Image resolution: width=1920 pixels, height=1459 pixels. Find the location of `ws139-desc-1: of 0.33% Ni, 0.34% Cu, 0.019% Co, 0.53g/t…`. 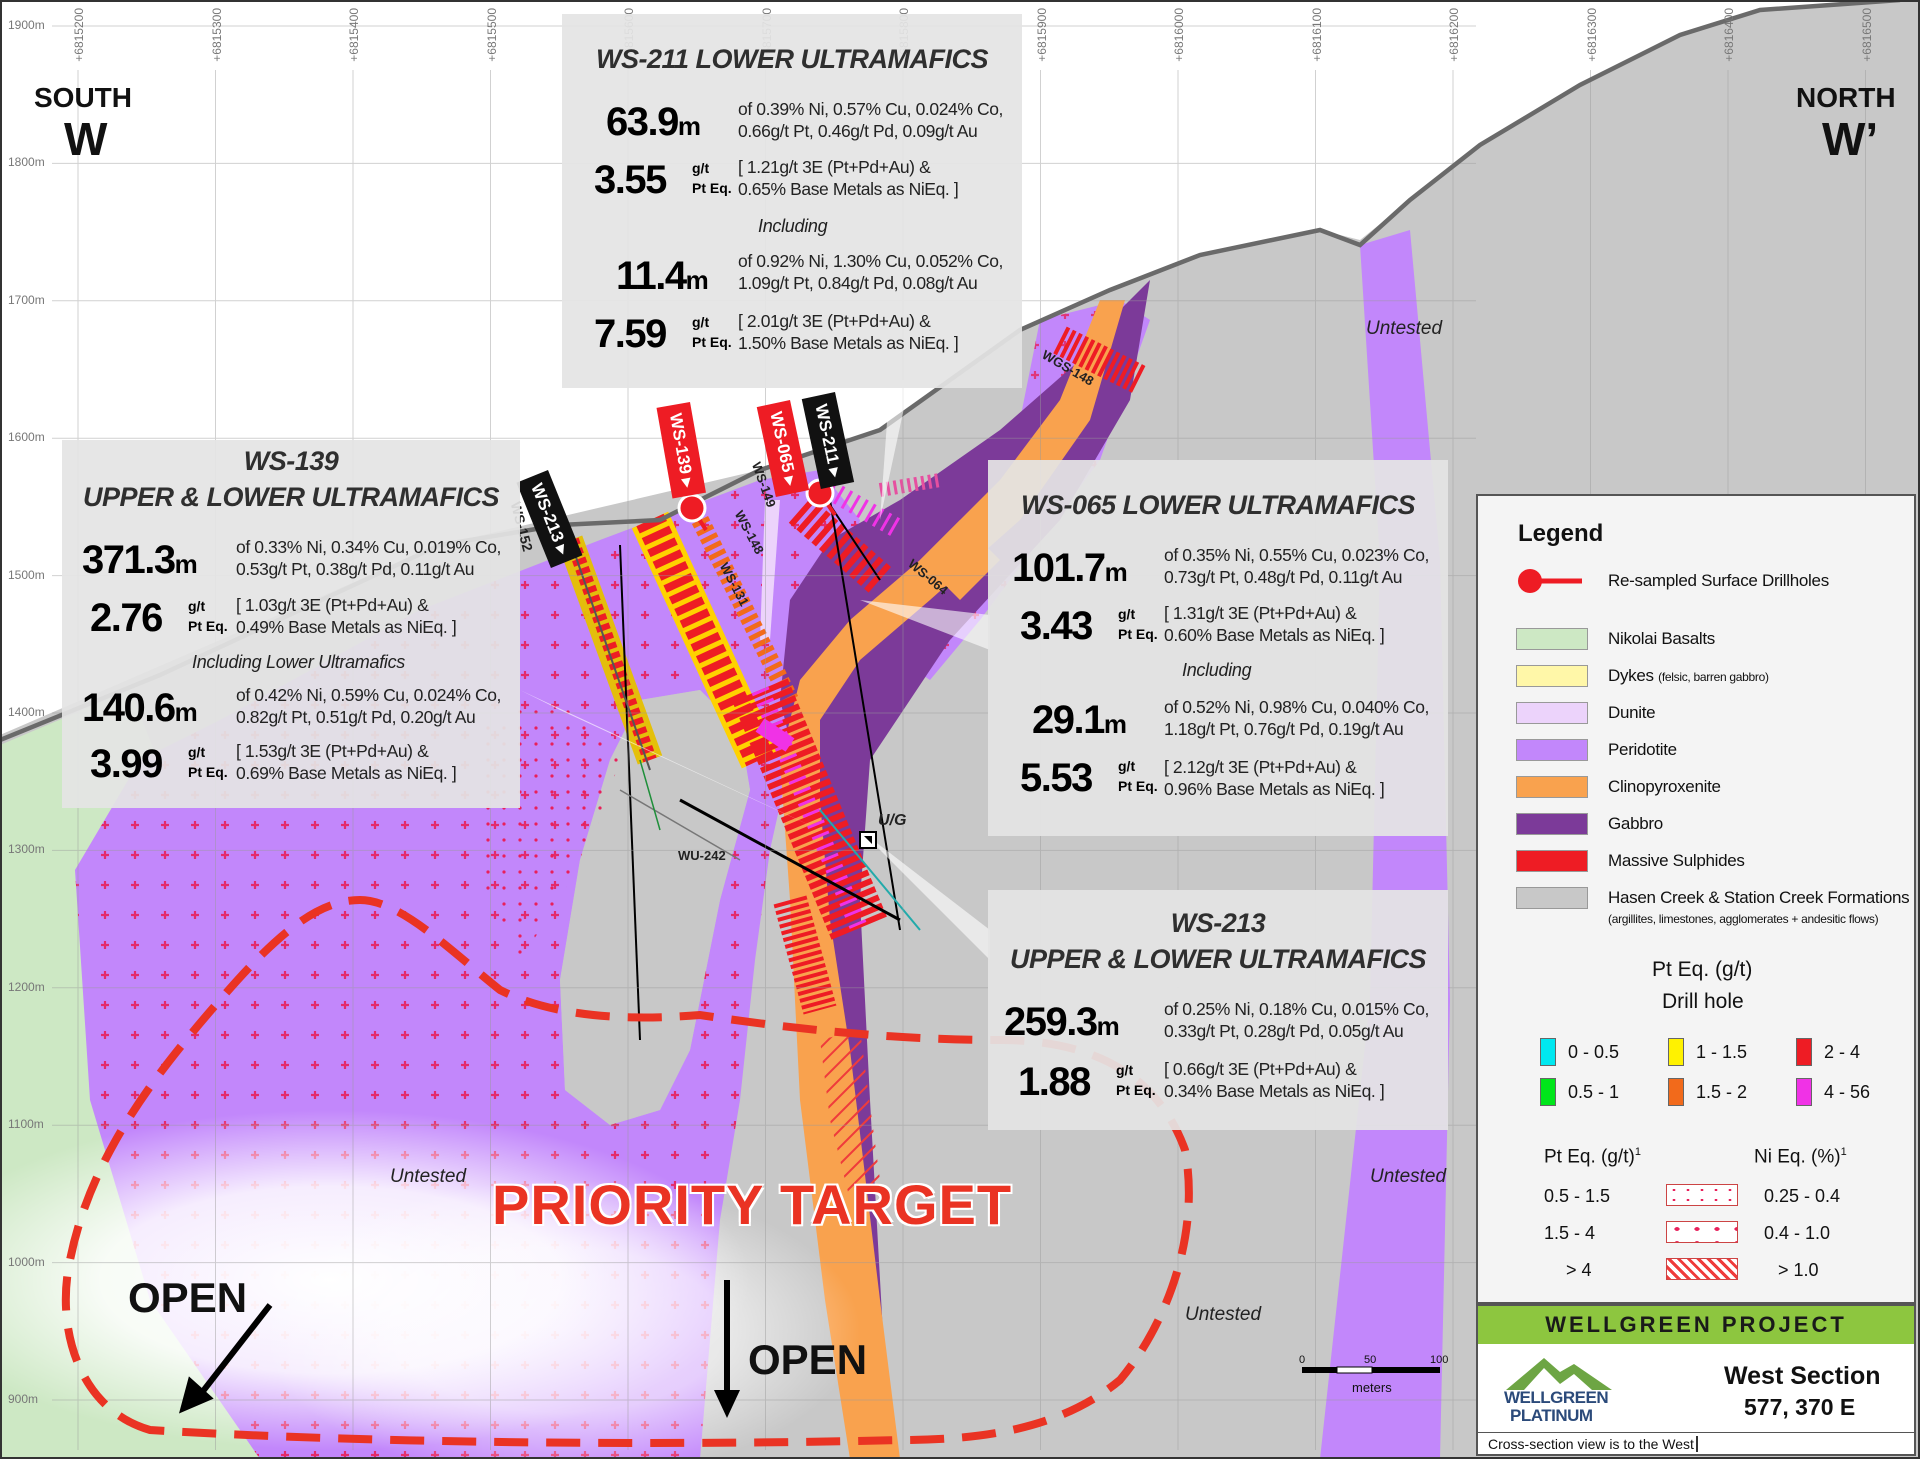

ws139-desc-1: of 0.33% Ni, 0.34% Cu, 0.019% Co, 0.53g/t… is located at coordinates (369, 558).